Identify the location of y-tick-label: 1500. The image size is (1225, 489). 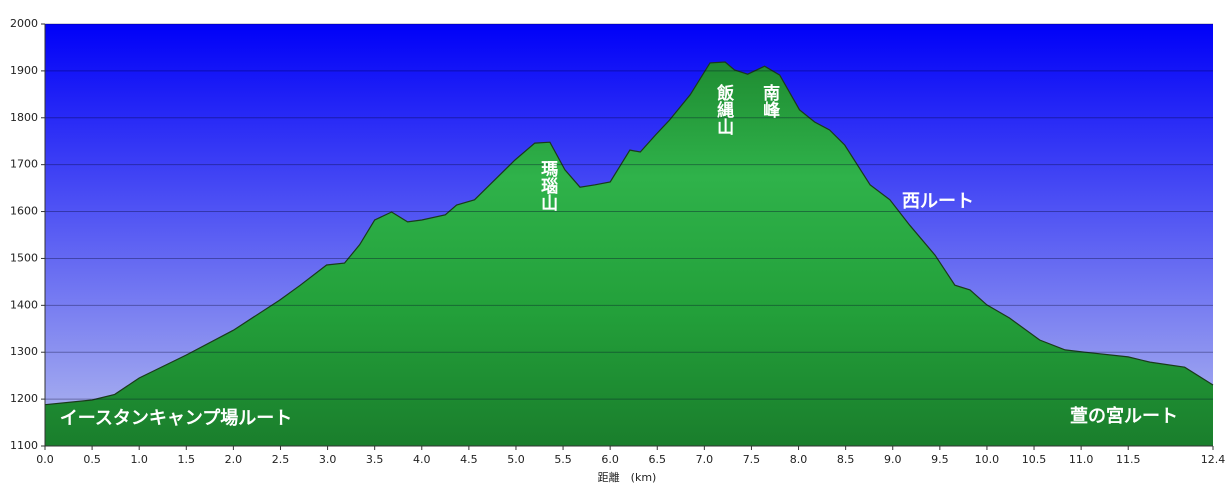
(24, 257).